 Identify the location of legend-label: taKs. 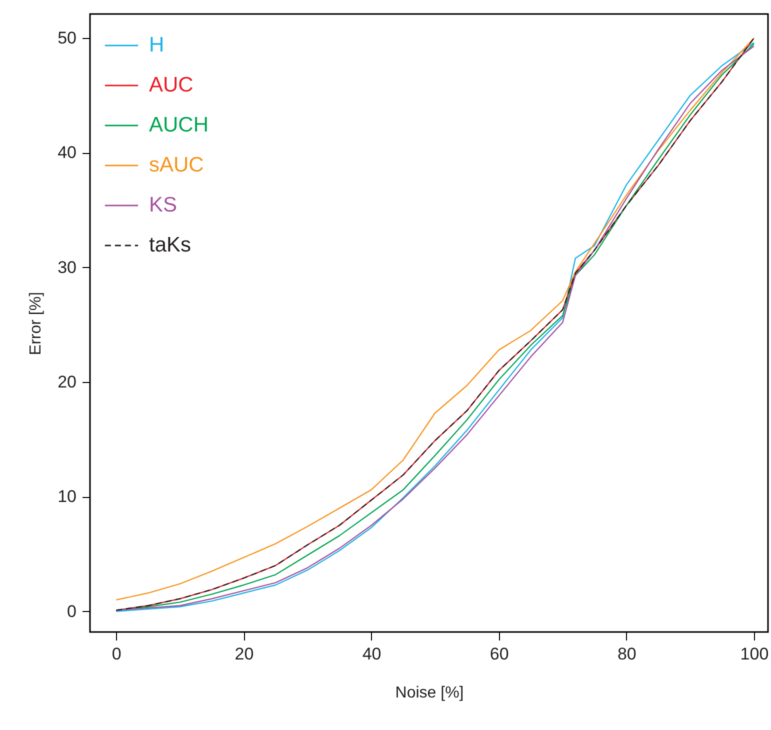
(170, 245).